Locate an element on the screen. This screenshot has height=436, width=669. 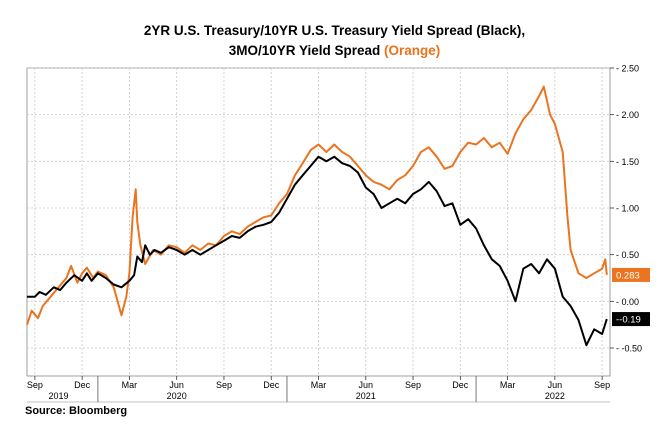
y-tick-label: - 2.50 is located at coordinates (627, 69).